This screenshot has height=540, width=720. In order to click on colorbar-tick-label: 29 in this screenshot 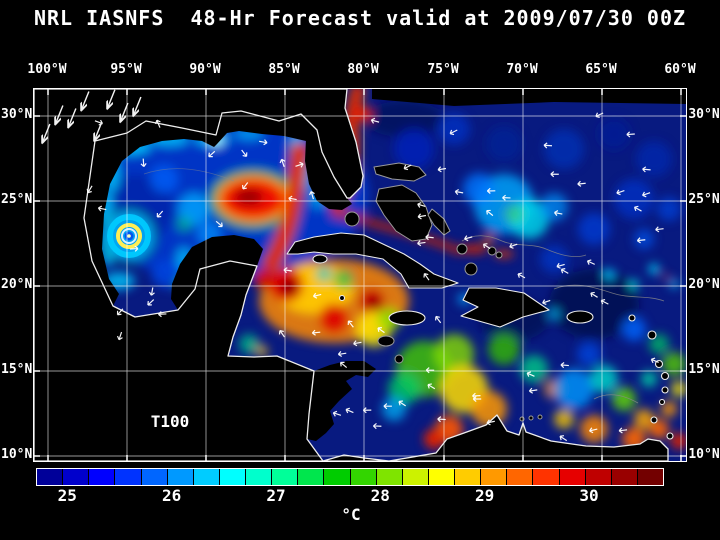, I will do `click(484, 495)`.